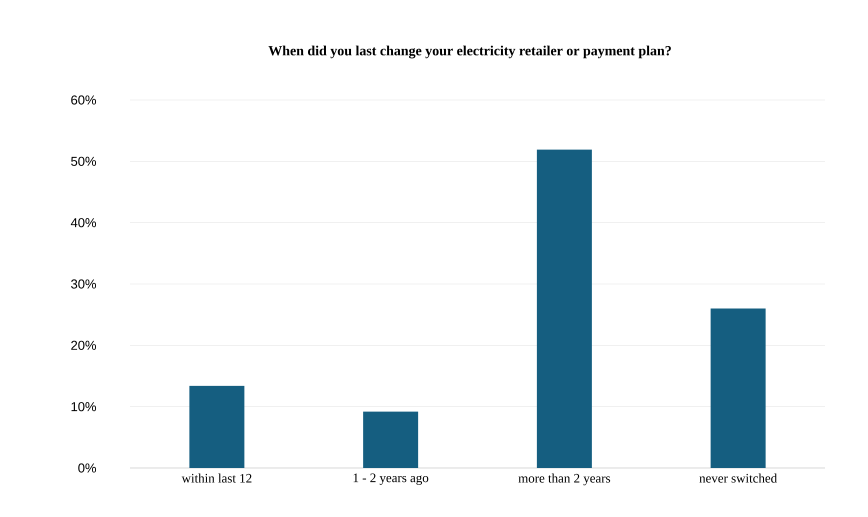  What do you see at coordinates (217, 478) in the screenshot?
I see `x-tick-label: within last 12` at bounding box center [217, 478].